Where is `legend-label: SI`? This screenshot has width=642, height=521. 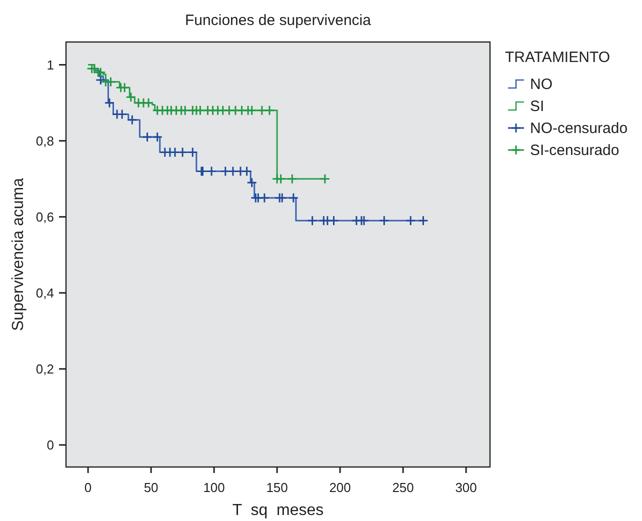 legend-label: SI is located at coordinates (537, 106).